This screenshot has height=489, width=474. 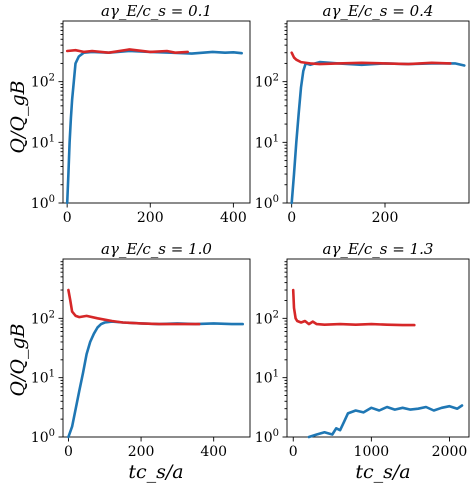 I want to click on x-tick-label: 2000, so click(x=450, y=452).